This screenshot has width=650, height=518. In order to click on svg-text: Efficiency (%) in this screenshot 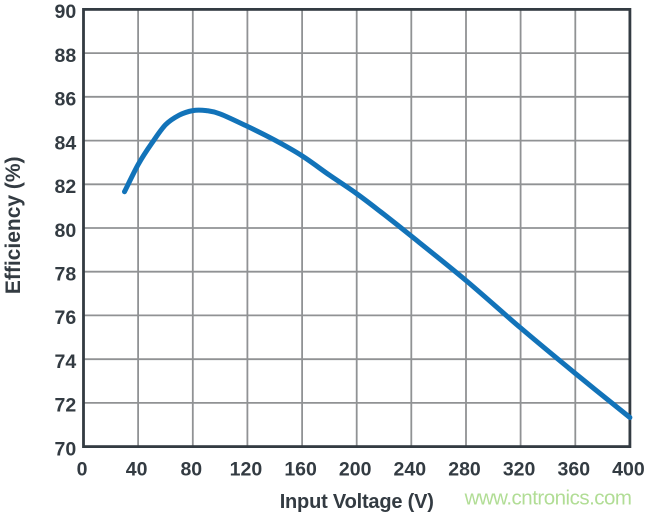, I will do `click(13, 225)`.